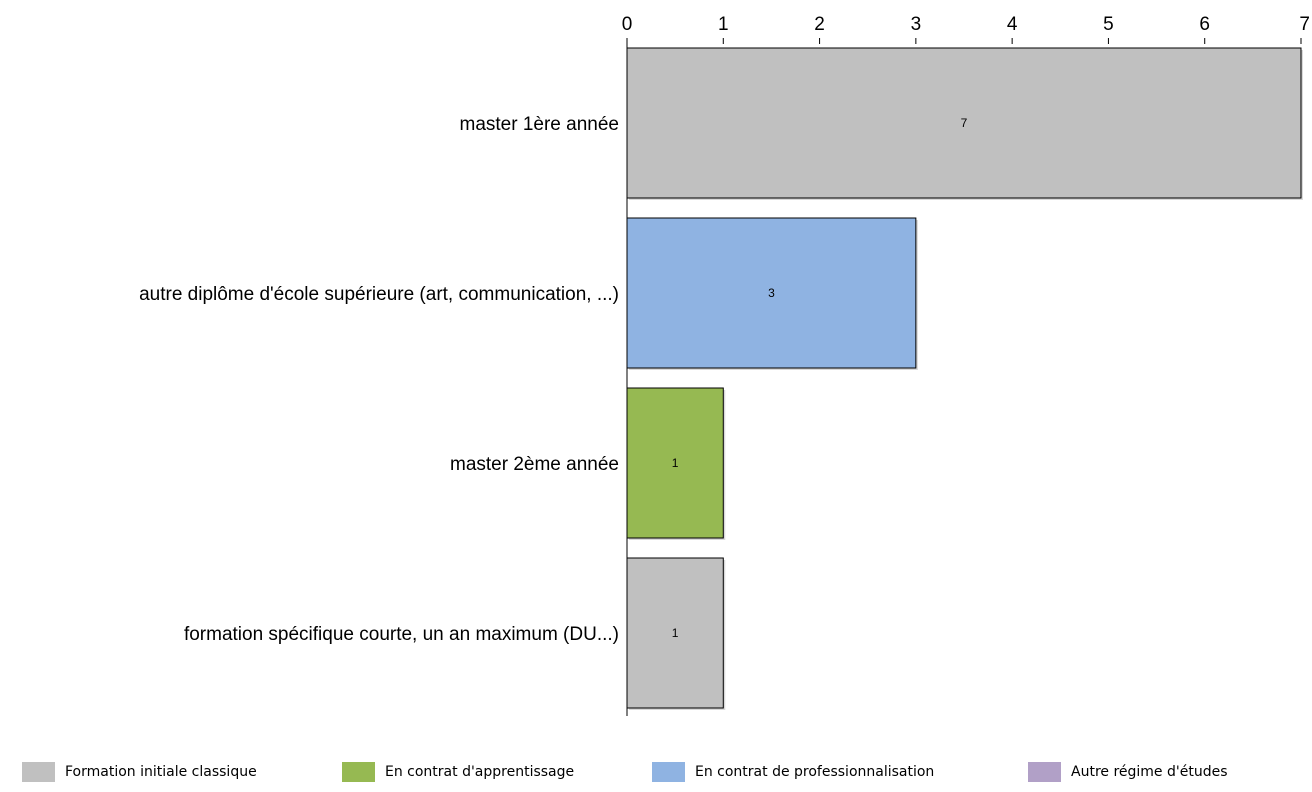  I want to click on x-tick-label: 6, so click(1204, 24).